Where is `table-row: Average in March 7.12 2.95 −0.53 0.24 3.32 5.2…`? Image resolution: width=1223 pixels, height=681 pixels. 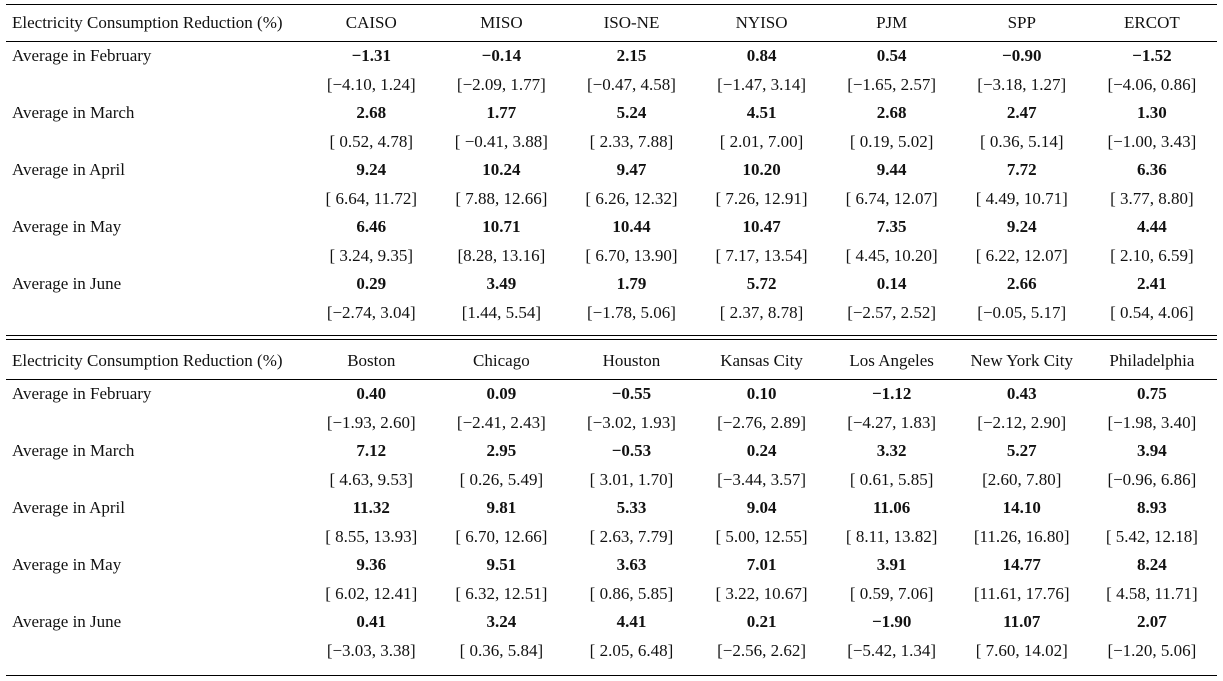 table-row: Average in March 7.12 2.95 −0.53 0.24 3.32 5.2… is located at coordinates (611, 451).